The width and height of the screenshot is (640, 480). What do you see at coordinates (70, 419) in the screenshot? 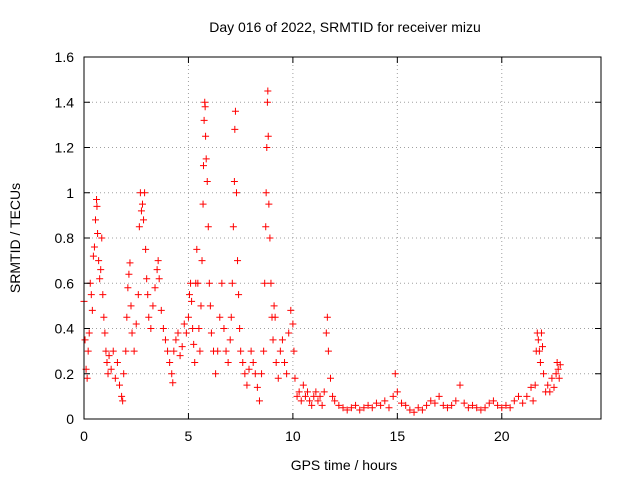
I see `y-tick-label: 0` at bounding box center [70, 419].